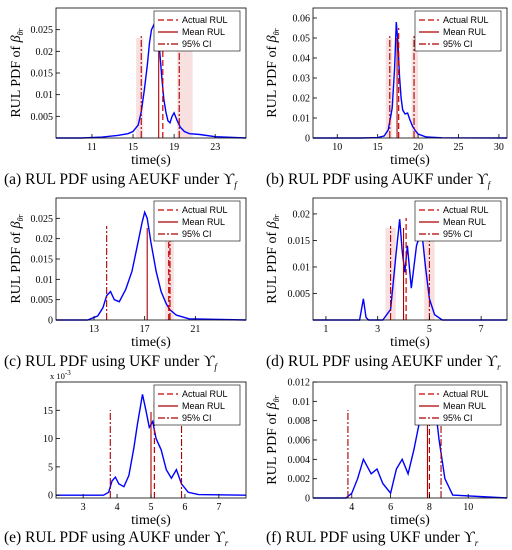 Image resolution: width=512 pixels, height=550 pixels. What do you see at coordinates (48, 411) in the screenshot?
I see `y-tick-label: 15` at bounding box center [48, 411].